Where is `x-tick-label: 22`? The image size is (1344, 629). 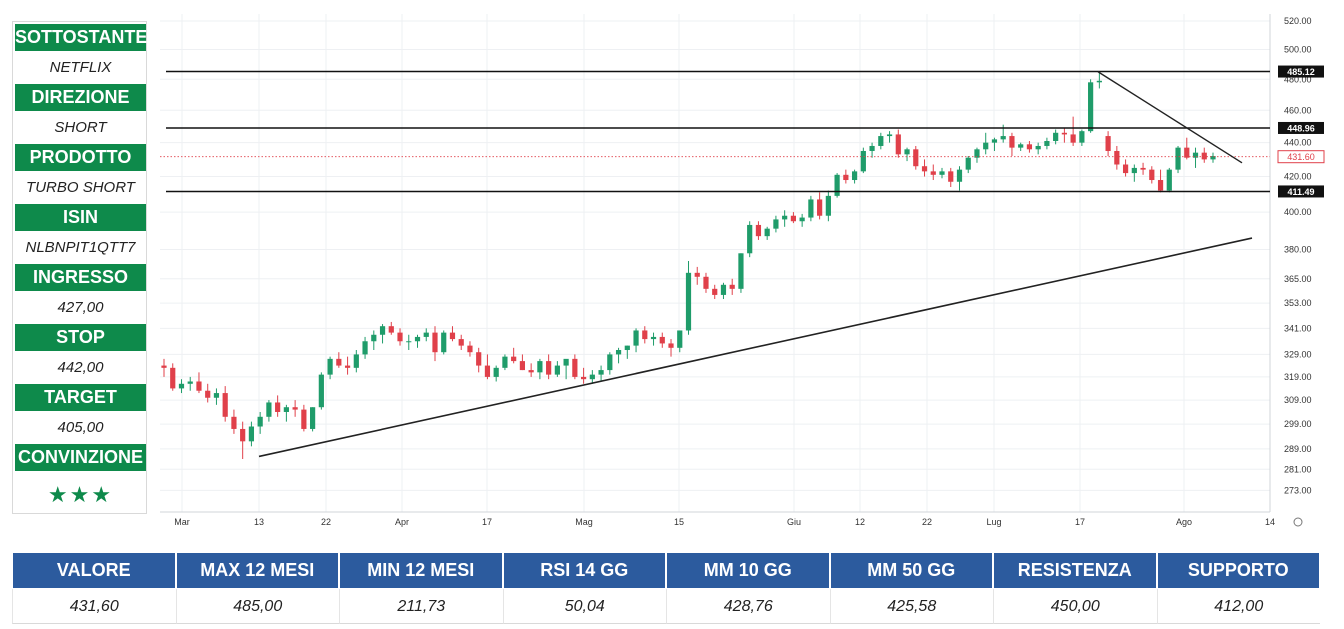 x-tick-label: 22 is located at coordinates (927, 522).